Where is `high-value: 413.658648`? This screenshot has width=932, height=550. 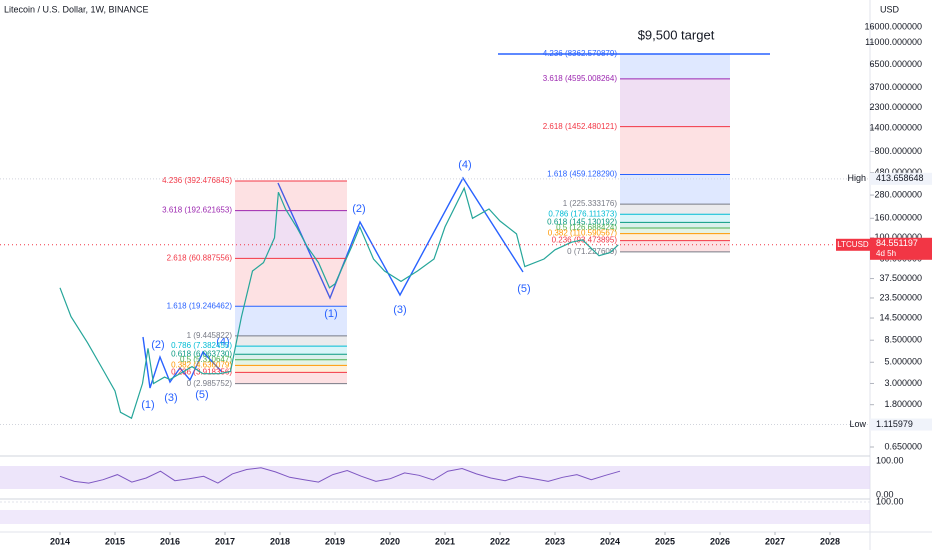
high-value: 413.658648 is located at coordinates (900, 178).